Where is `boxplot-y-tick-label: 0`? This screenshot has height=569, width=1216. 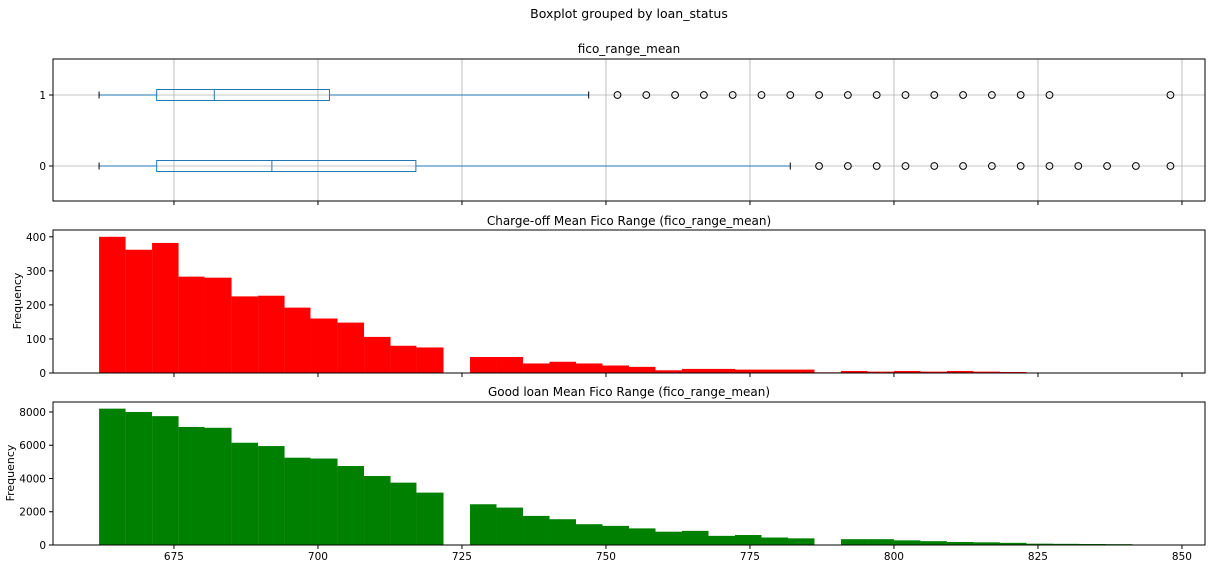 boxplot-y-tick-label: 0 is located at coordinates (42, 167).